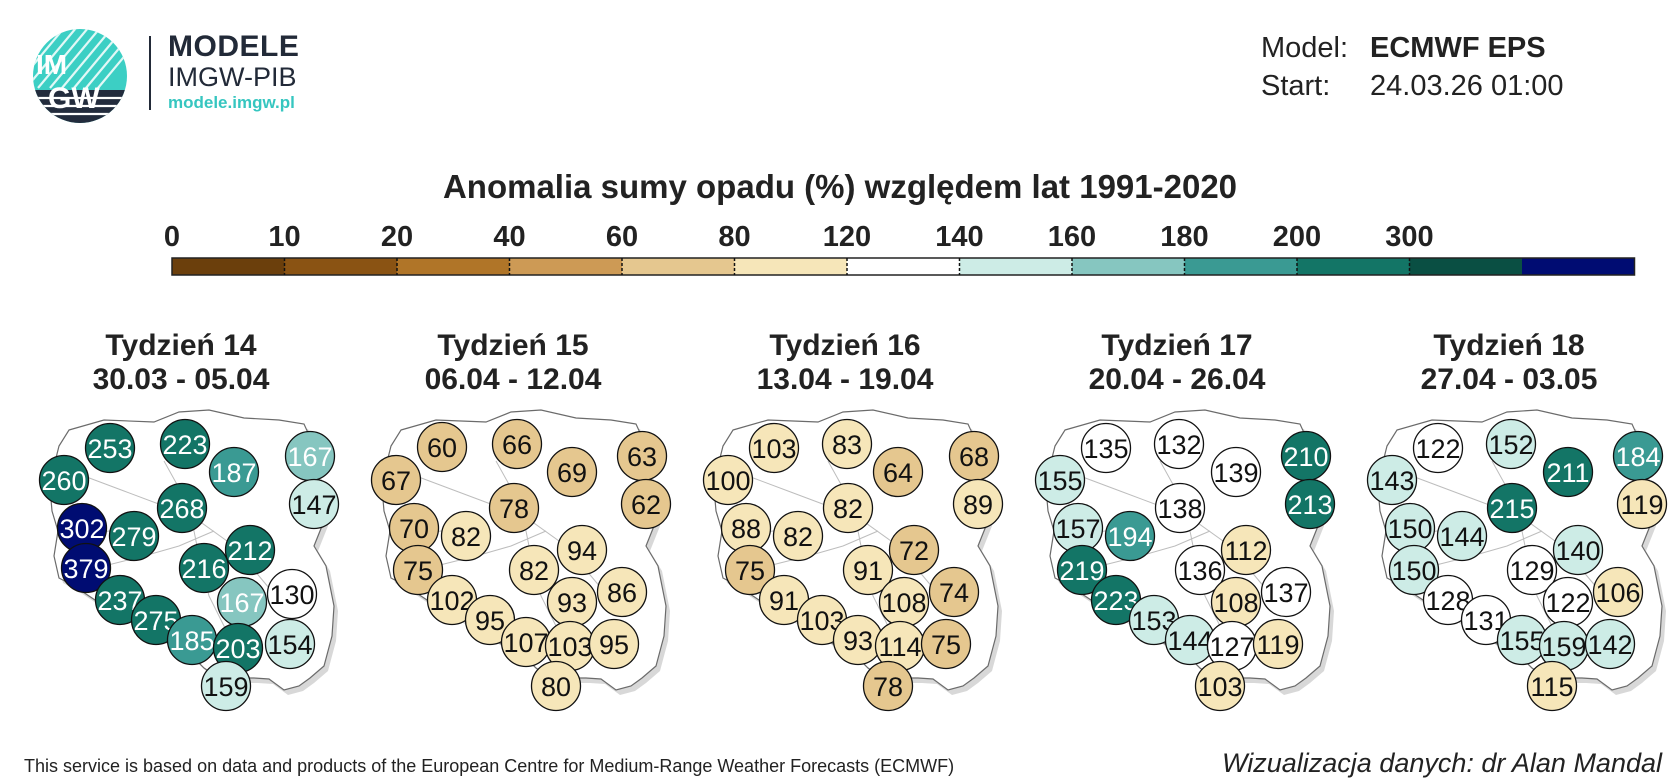  I want to click on brand-title: MODELE, so click(234, 46).